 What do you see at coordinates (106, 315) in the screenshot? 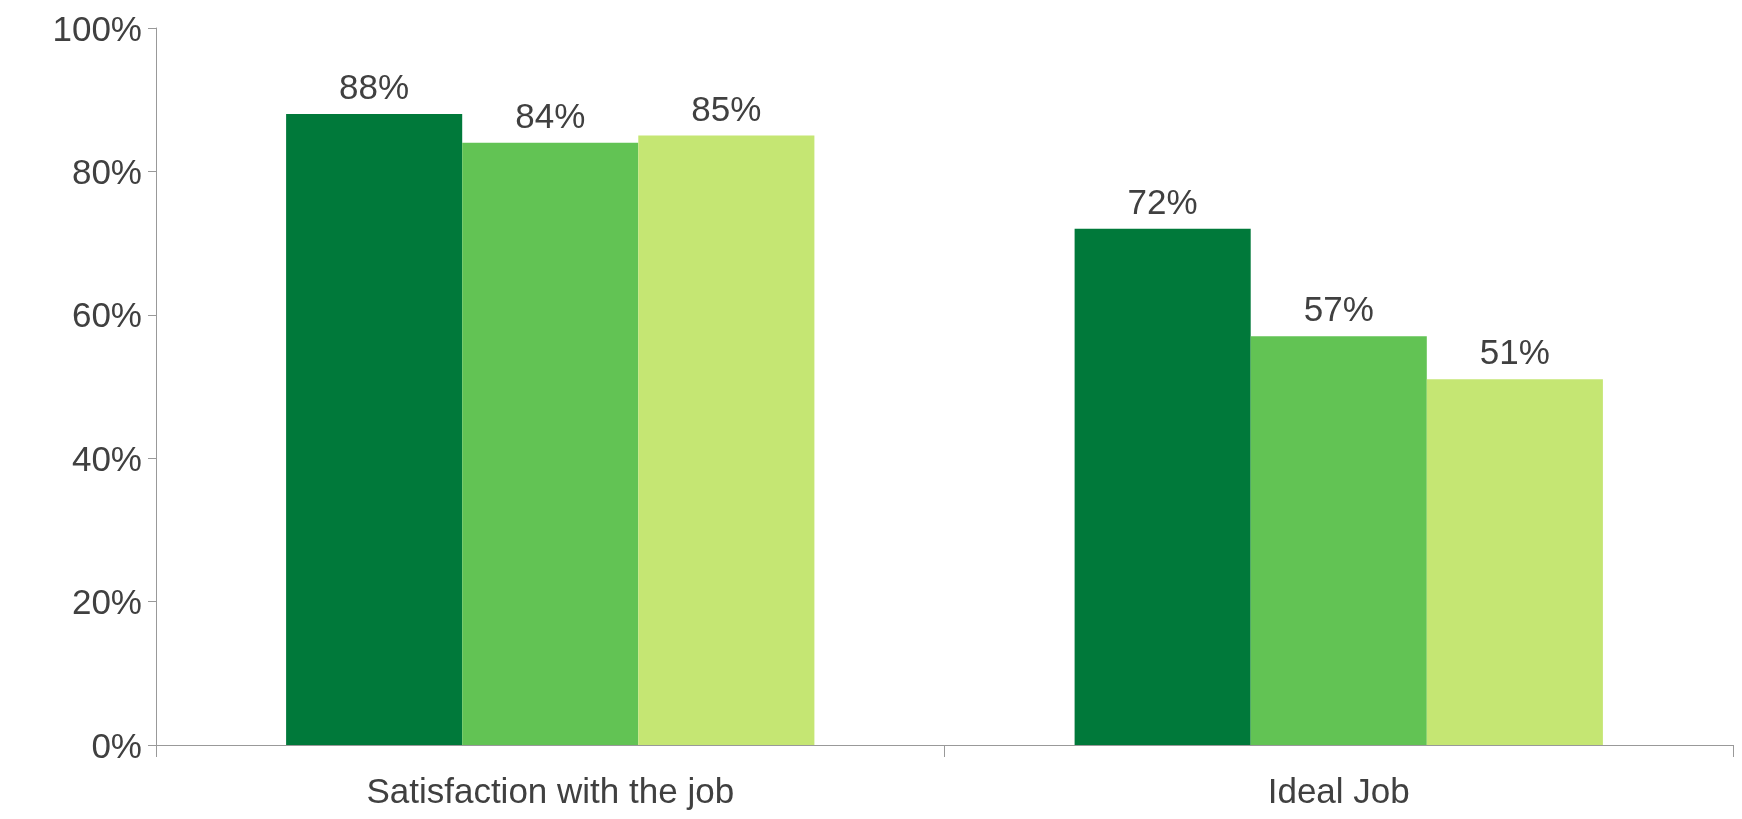
I see `y-tick-label: 60%` at bounding box center [106, 315].